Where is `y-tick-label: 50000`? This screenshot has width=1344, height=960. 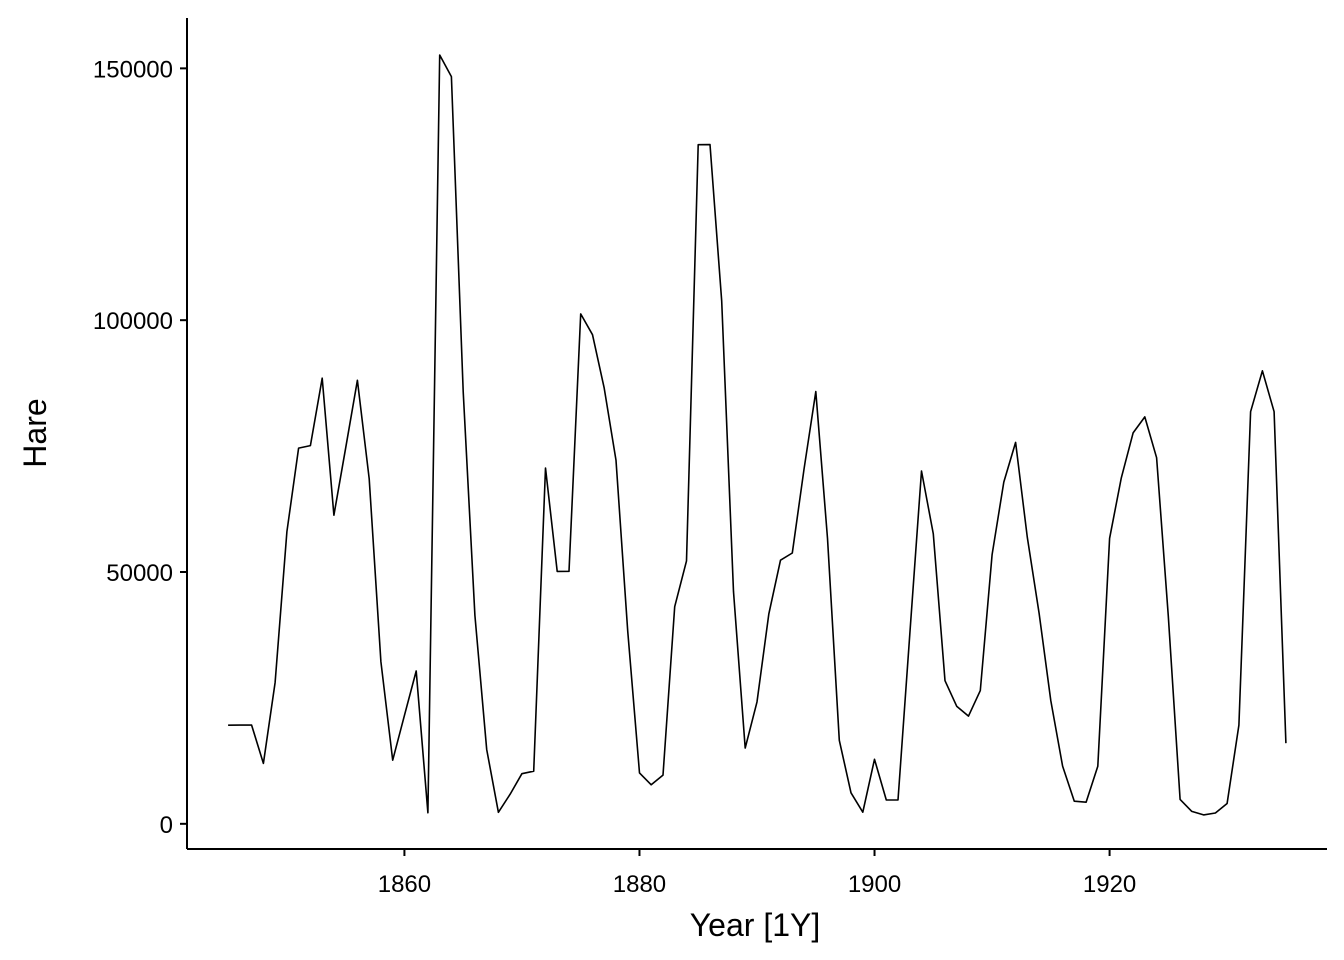 y-tick-label: 50000 is located at coordinates (139, 573).